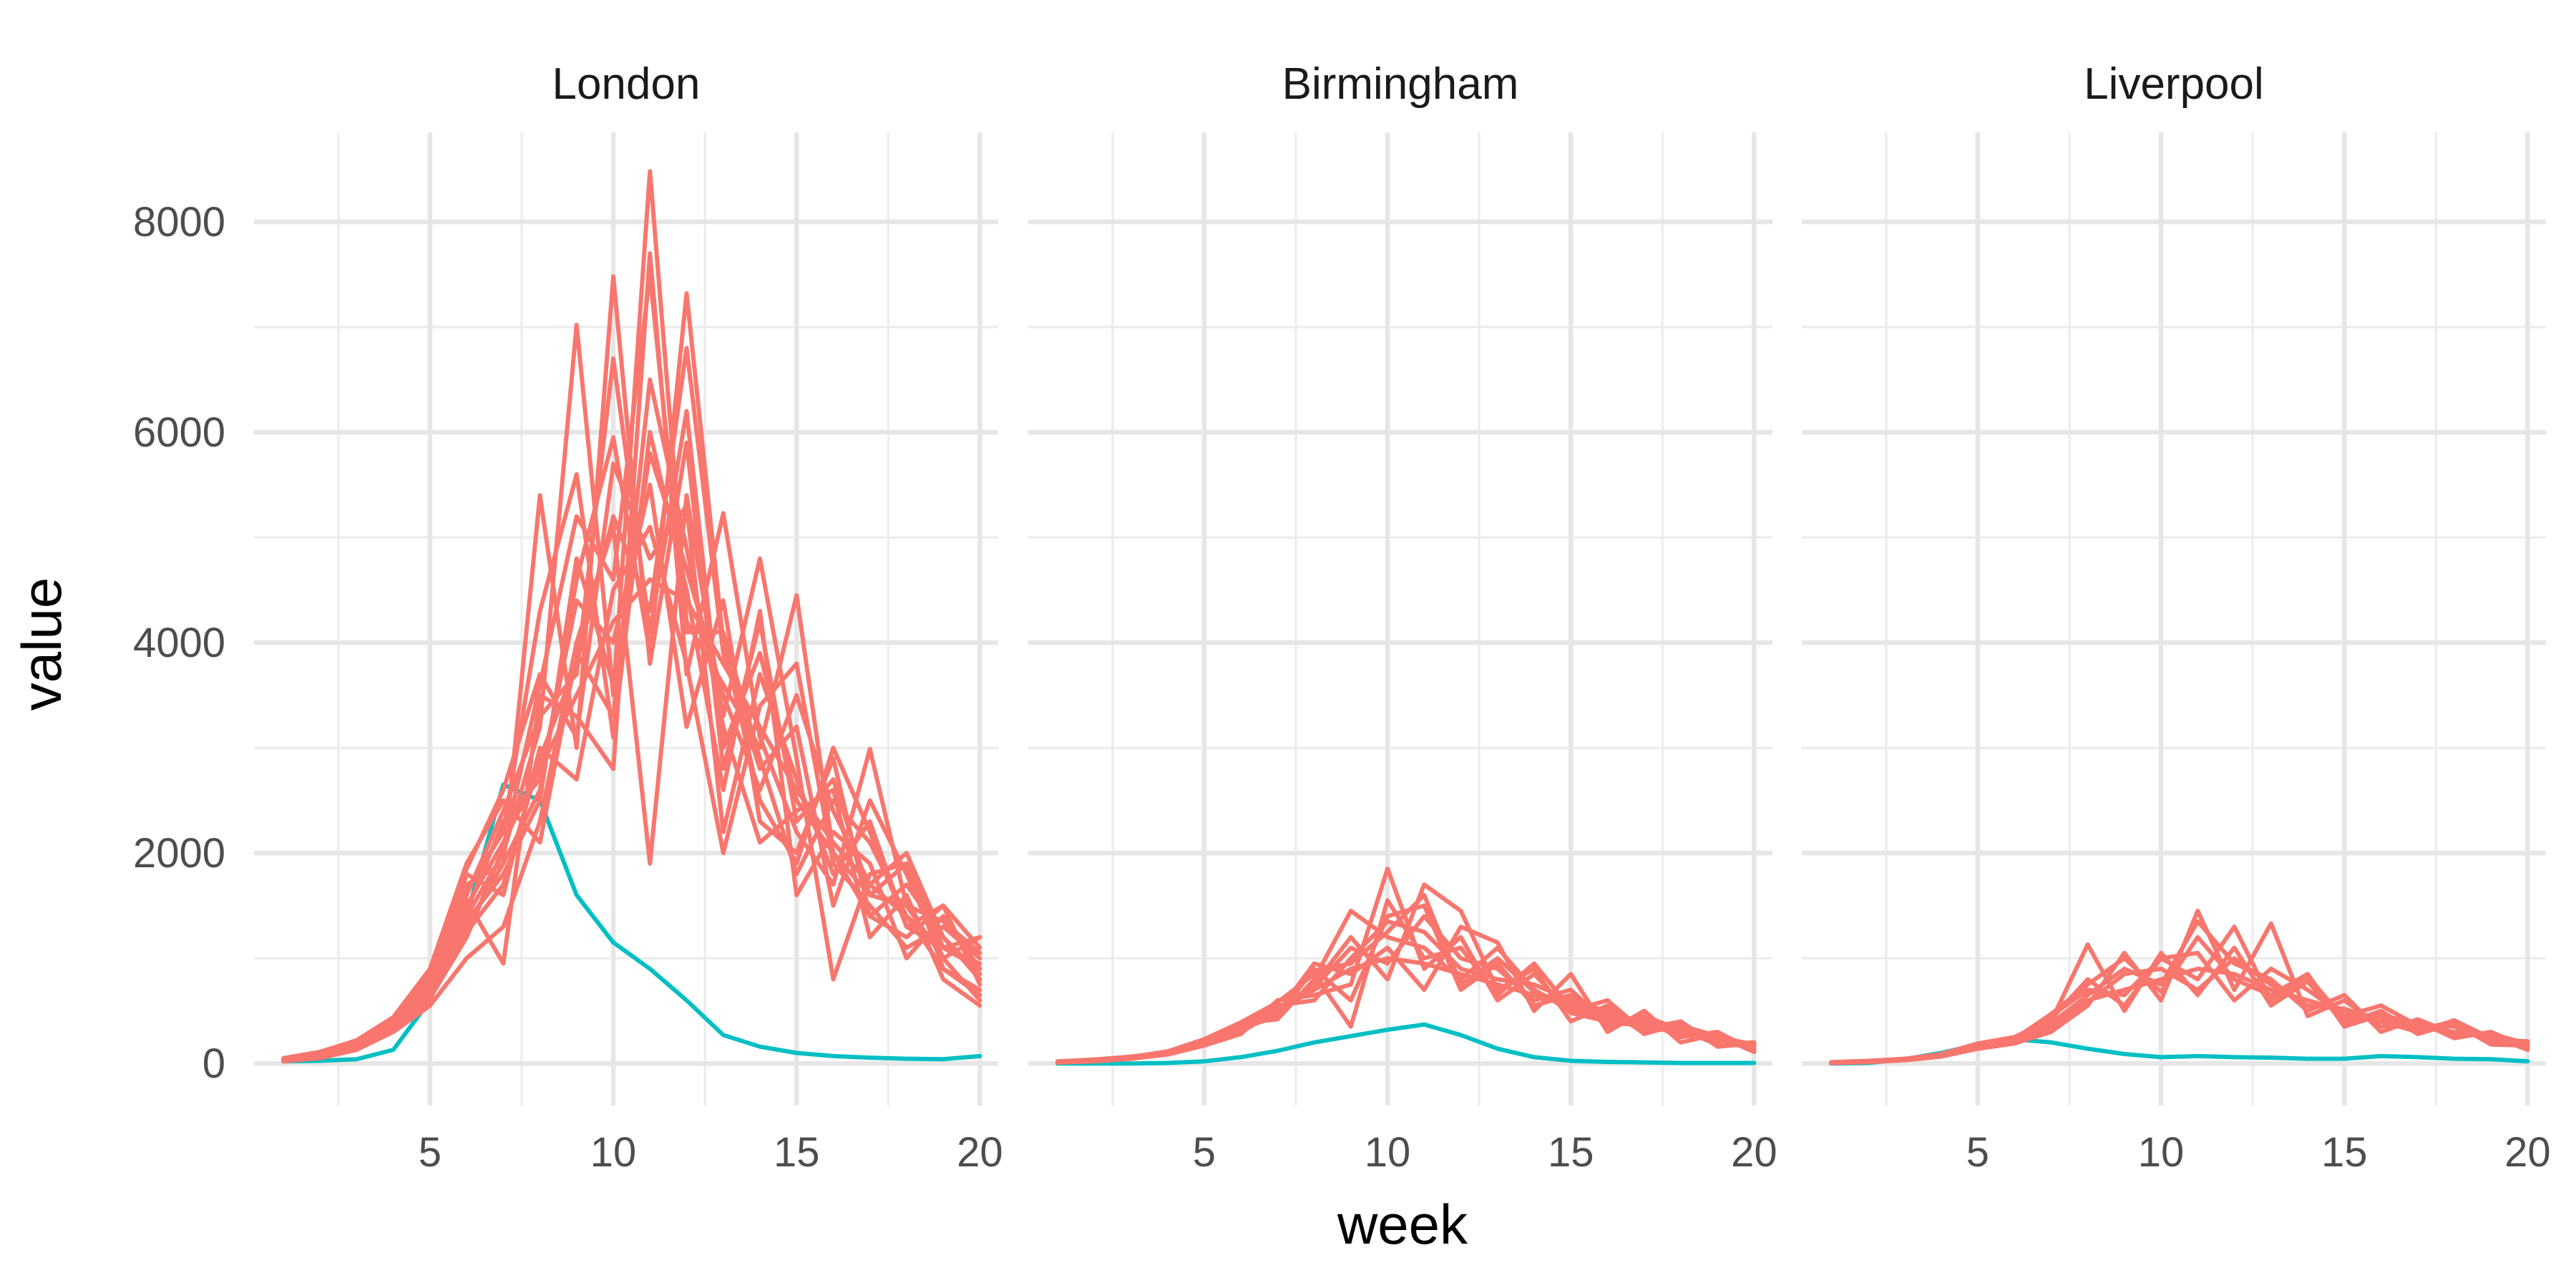  What do you see at coordinates (1402, 1224) in the screenshot?
I see `x-axis-title: week` at bounding box center [1402, 1224].